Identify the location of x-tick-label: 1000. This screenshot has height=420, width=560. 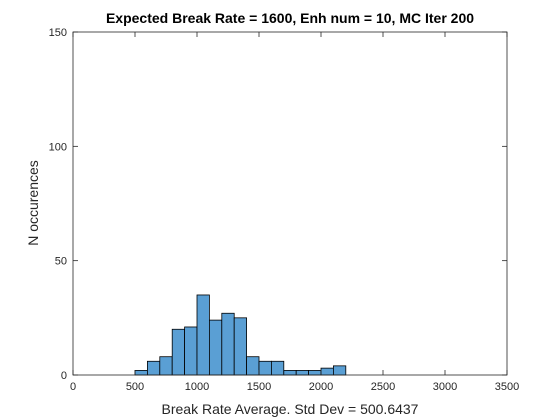
(197, 387).